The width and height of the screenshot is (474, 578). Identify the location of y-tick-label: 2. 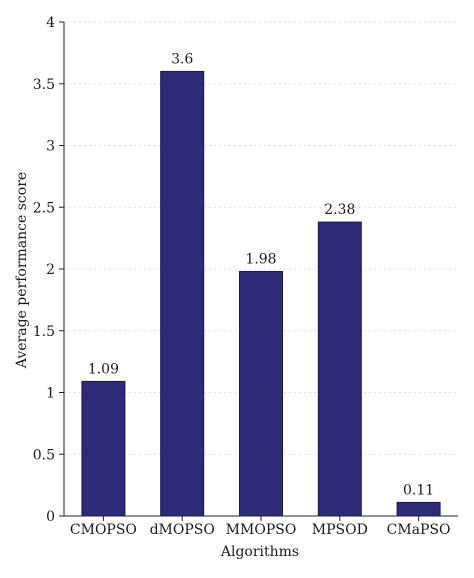
(50, 270).